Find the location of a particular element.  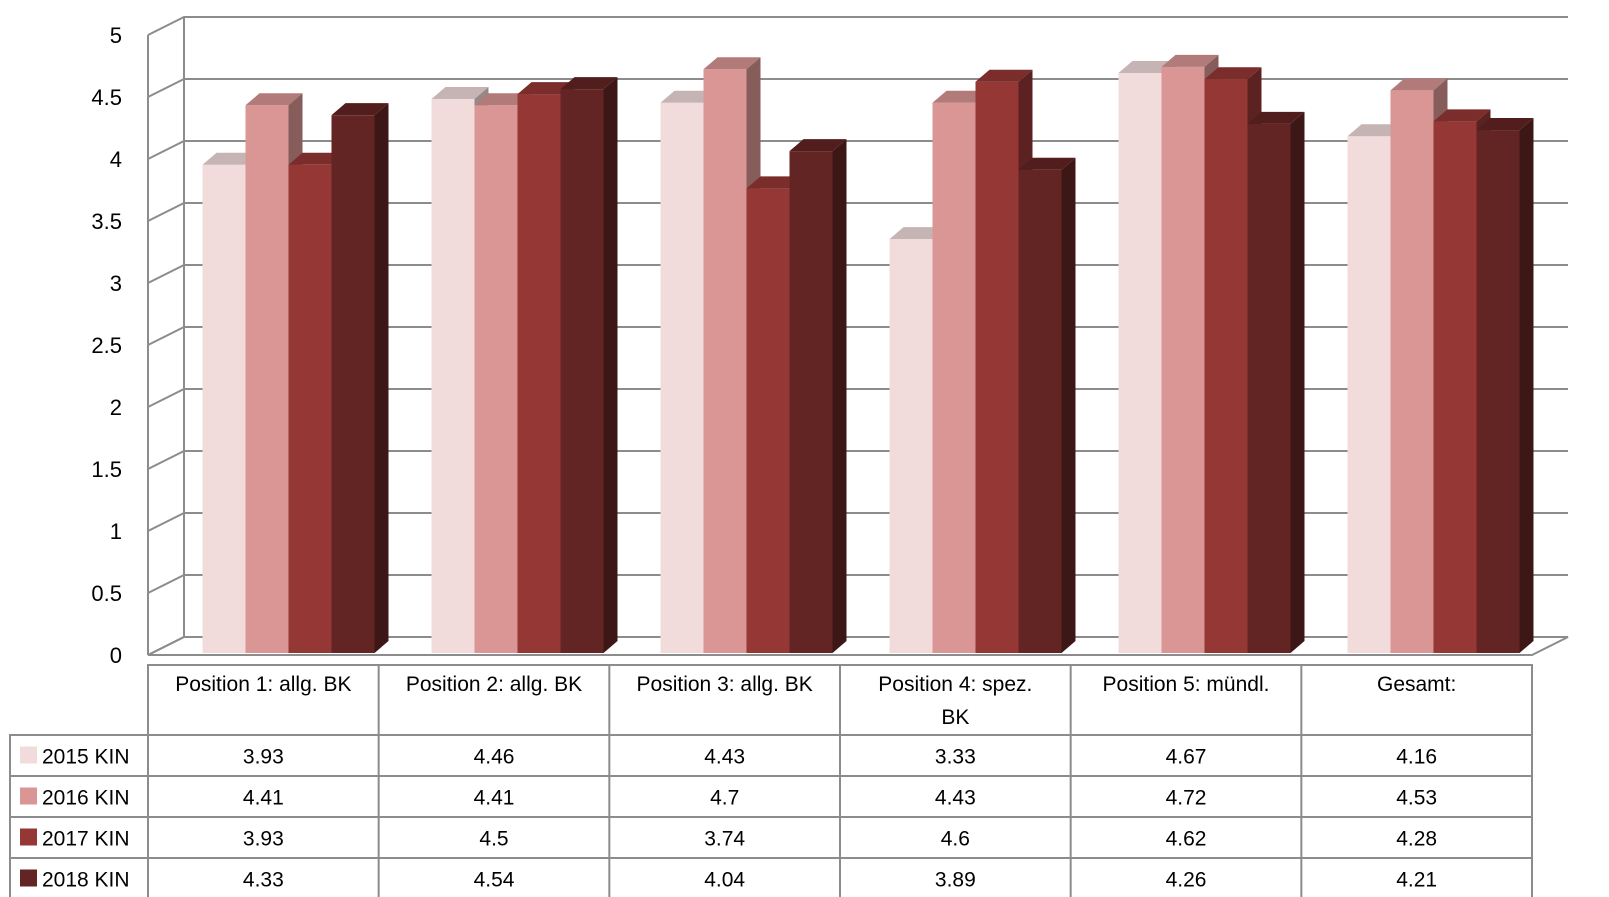

table-value-cell: 4.54 is located at coordinates (494, 880).